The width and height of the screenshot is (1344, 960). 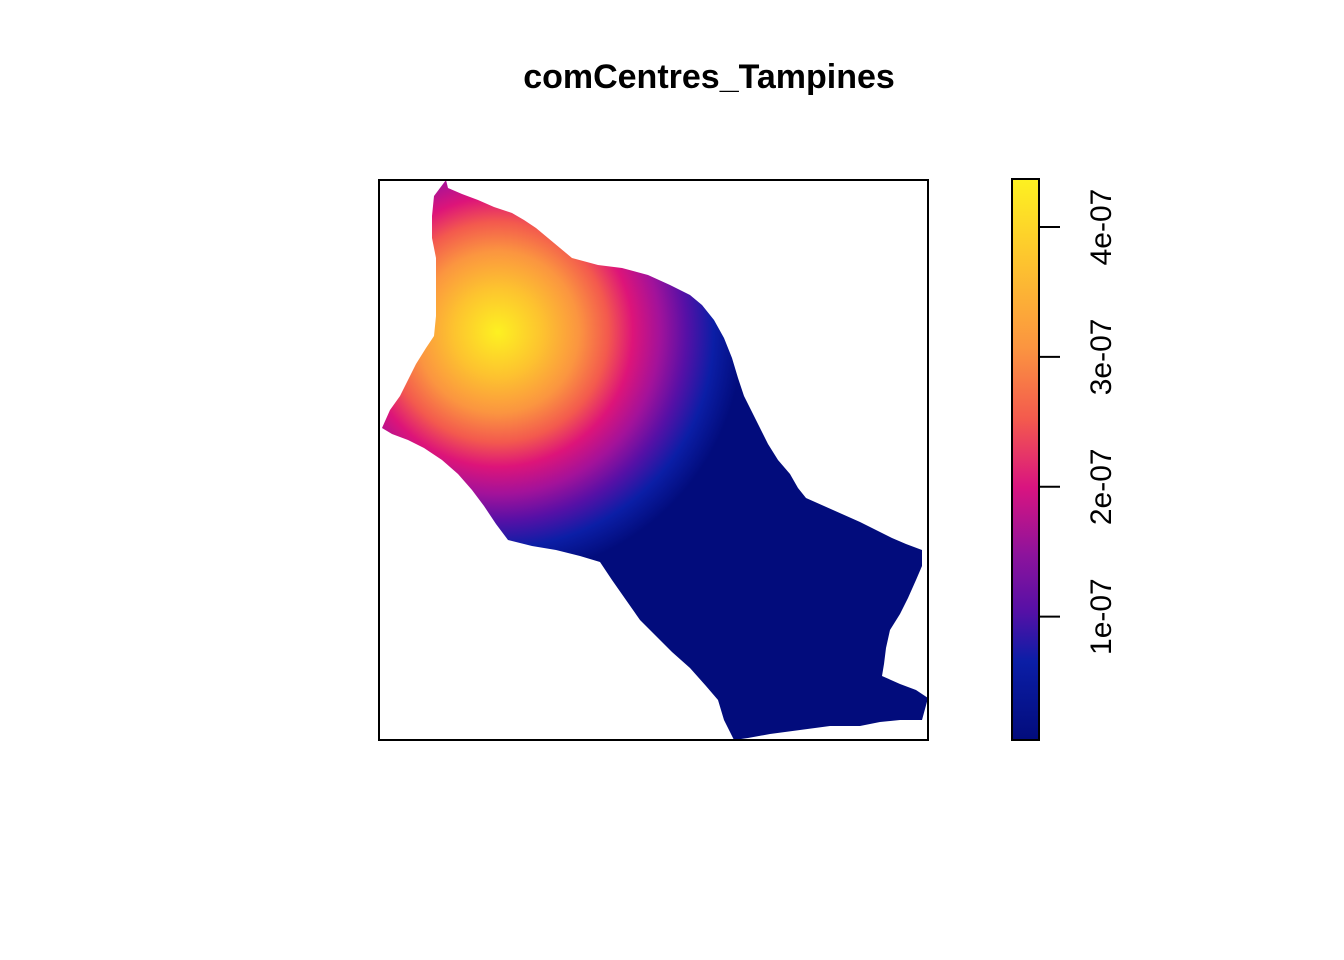 I want to click on legend-tick-label: 3e-07, so click(x=1101, y=357).